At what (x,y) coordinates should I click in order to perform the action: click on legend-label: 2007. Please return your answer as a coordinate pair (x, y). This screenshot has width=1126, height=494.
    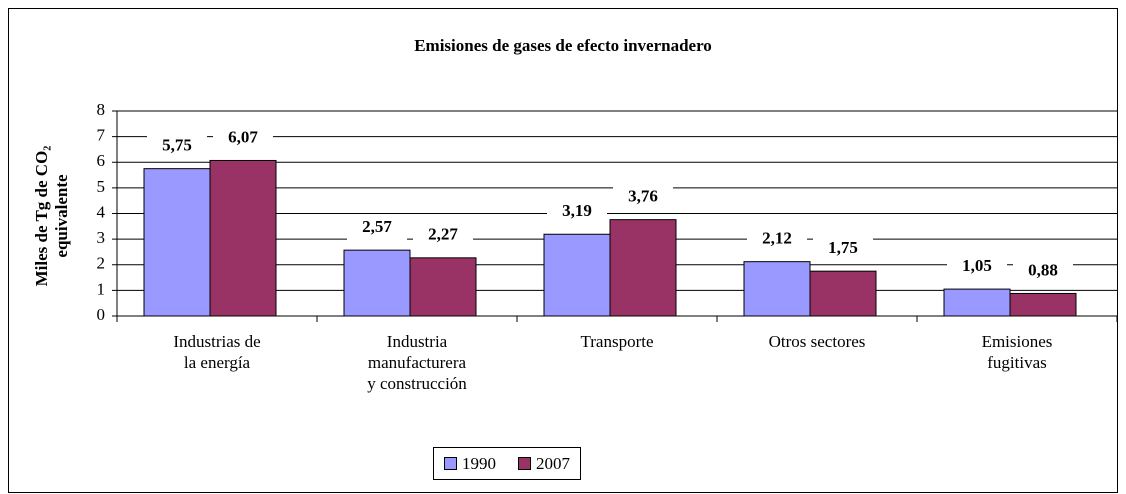
    Looking at the image, I should click on (553, 463).